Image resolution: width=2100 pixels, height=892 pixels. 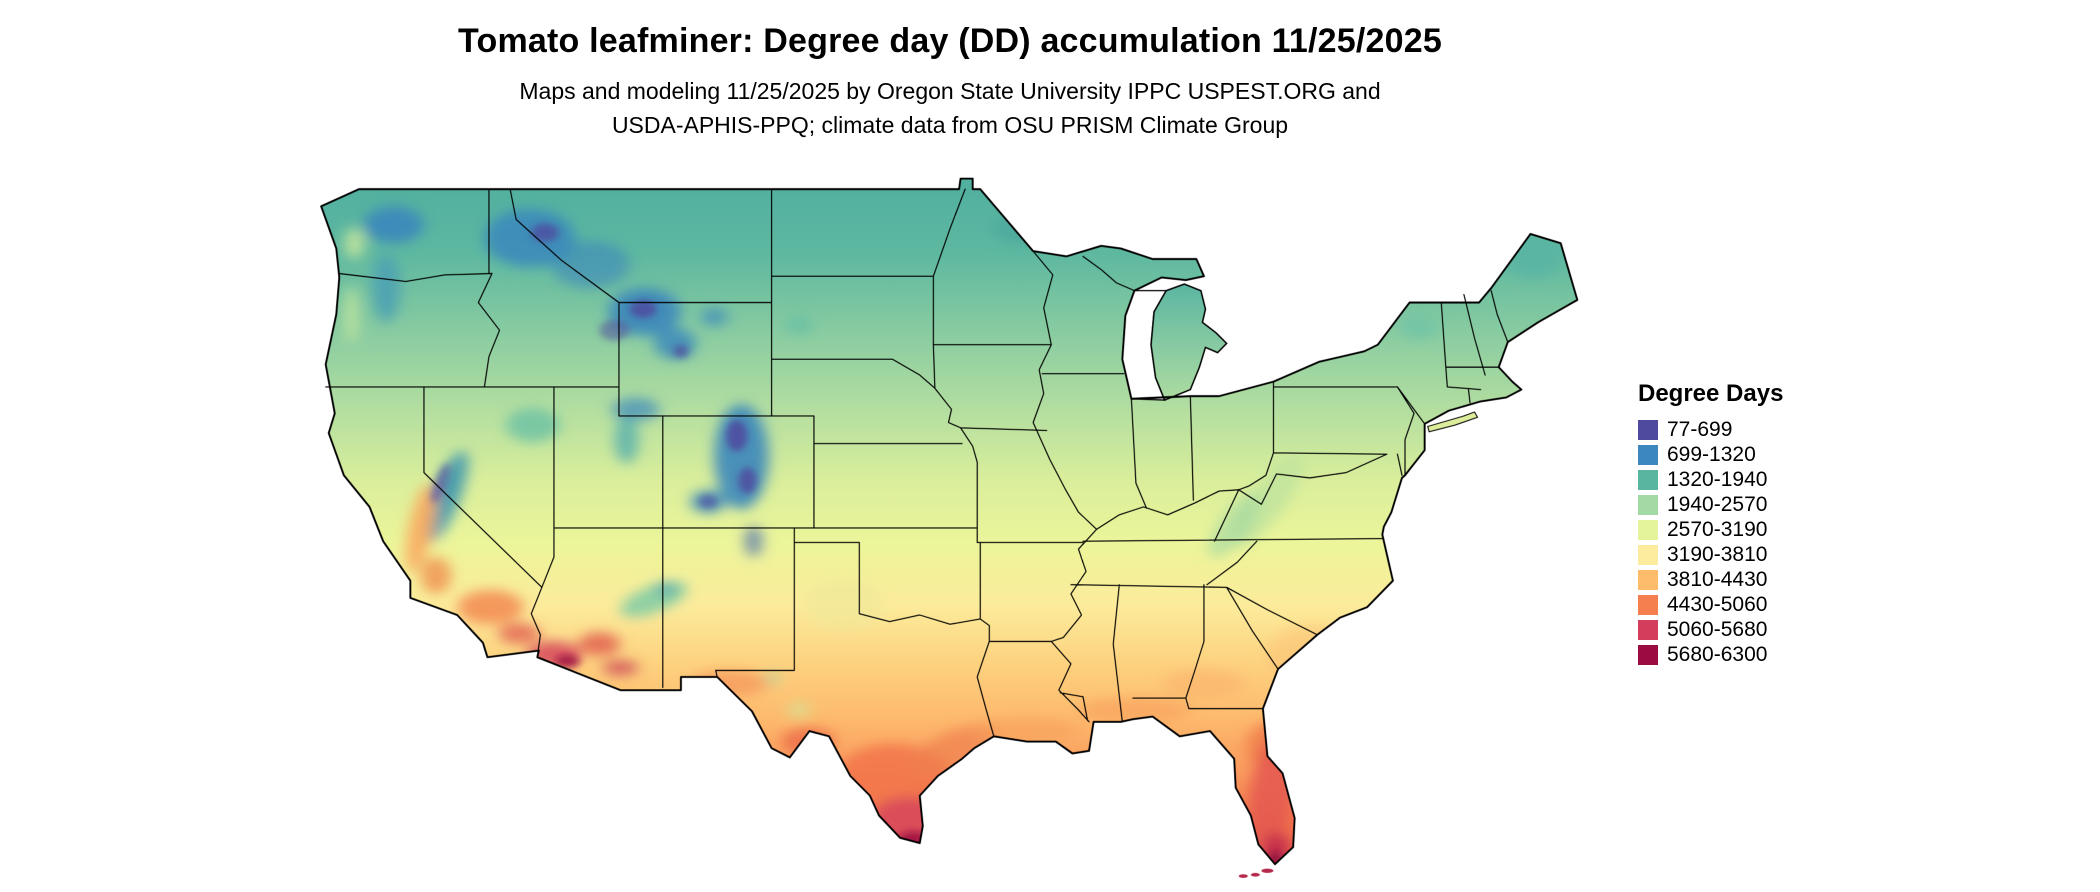 I want to click on florida-keys, so click(x=1256, y=873).